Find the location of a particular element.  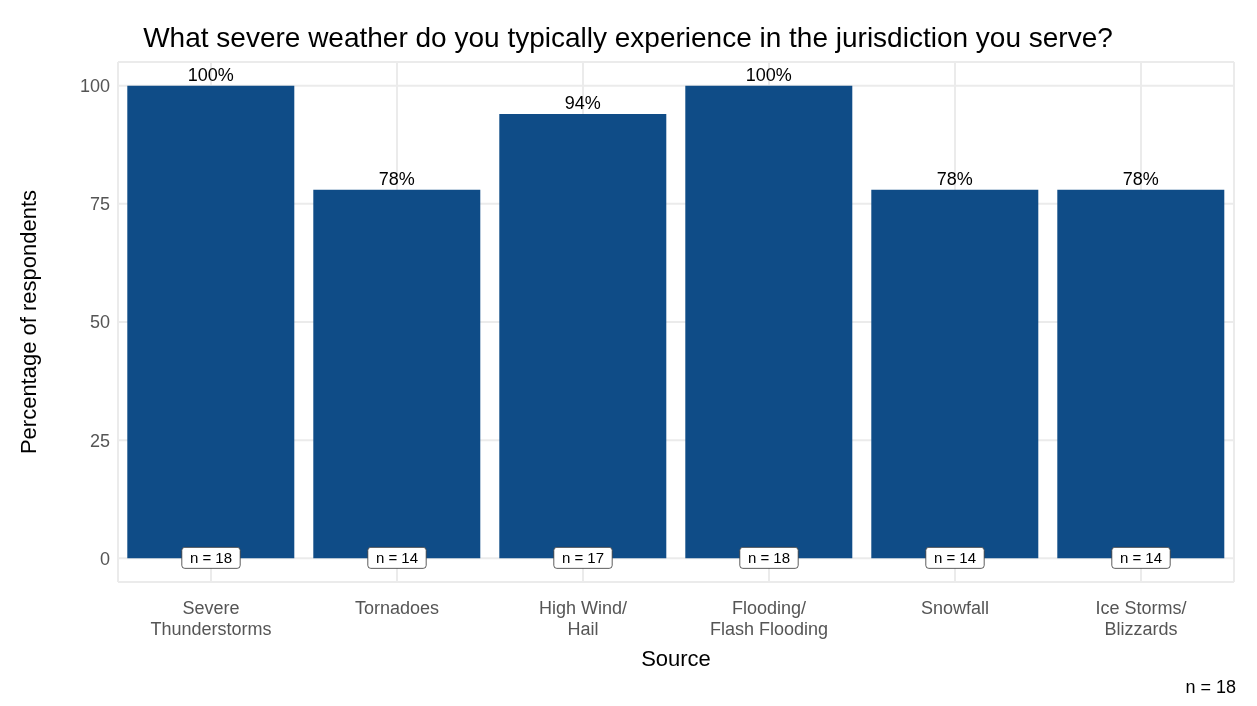

x-tick-label: High Wind/ Hail is located at coordinates (583, 618).